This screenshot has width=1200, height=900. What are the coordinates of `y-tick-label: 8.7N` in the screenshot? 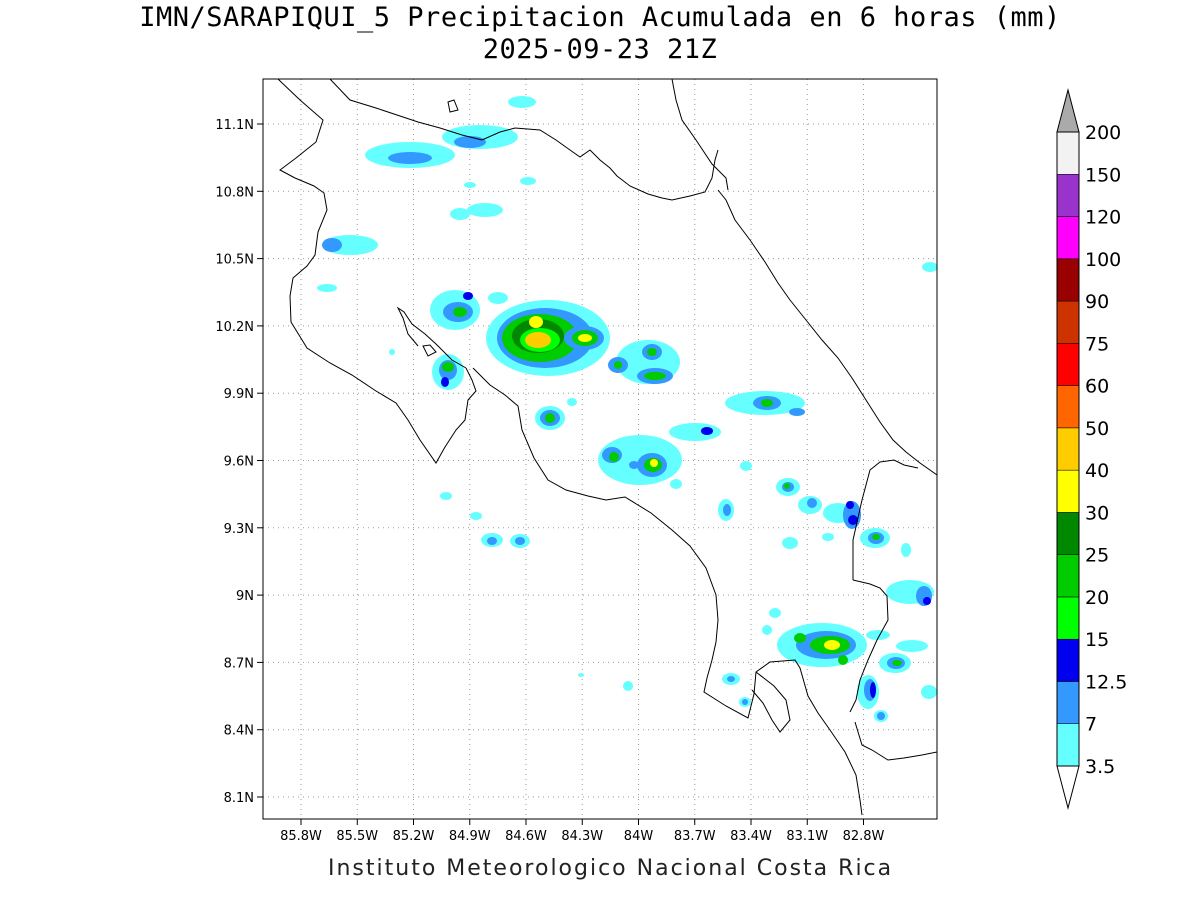 It's located at (239, 663).